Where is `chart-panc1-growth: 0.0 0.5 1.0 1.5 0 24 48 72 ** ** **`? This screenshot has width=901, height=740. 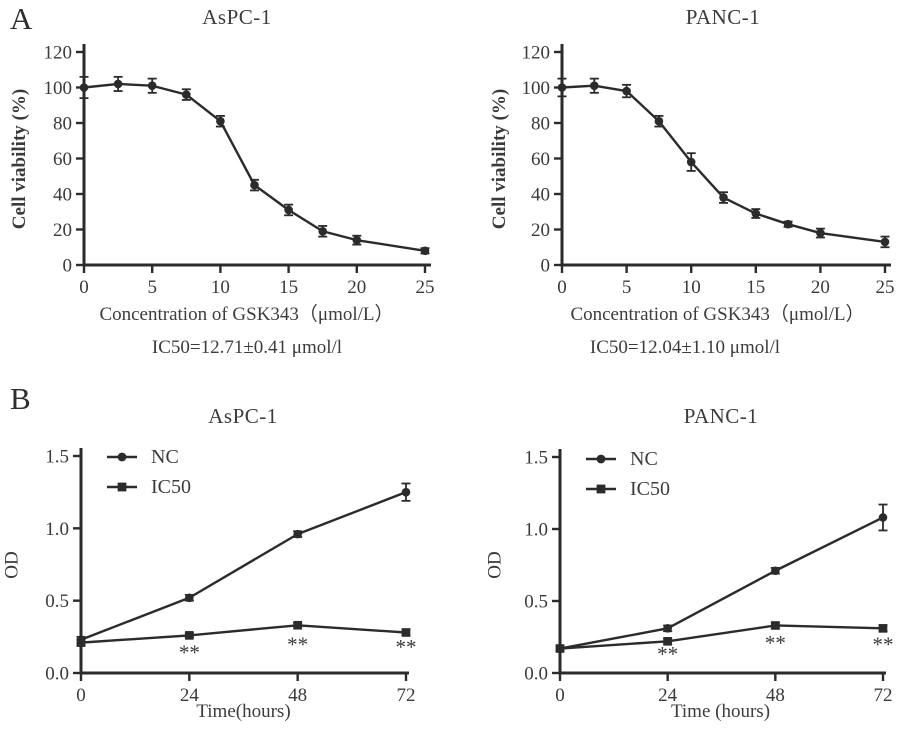
chart-panc1-growth: 0.0 0.5 1.0 1.5 0 24 48 72 ** ** ** is located at coordinates (708, 577).